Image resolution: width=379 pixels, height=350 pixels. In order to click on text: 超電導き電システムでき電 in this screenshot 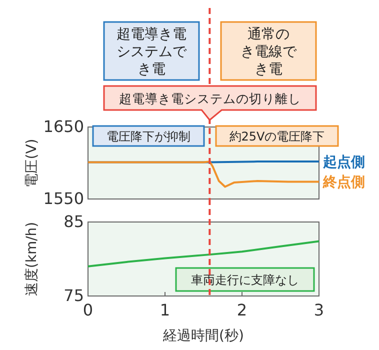, I will do `click(152, 52)`.